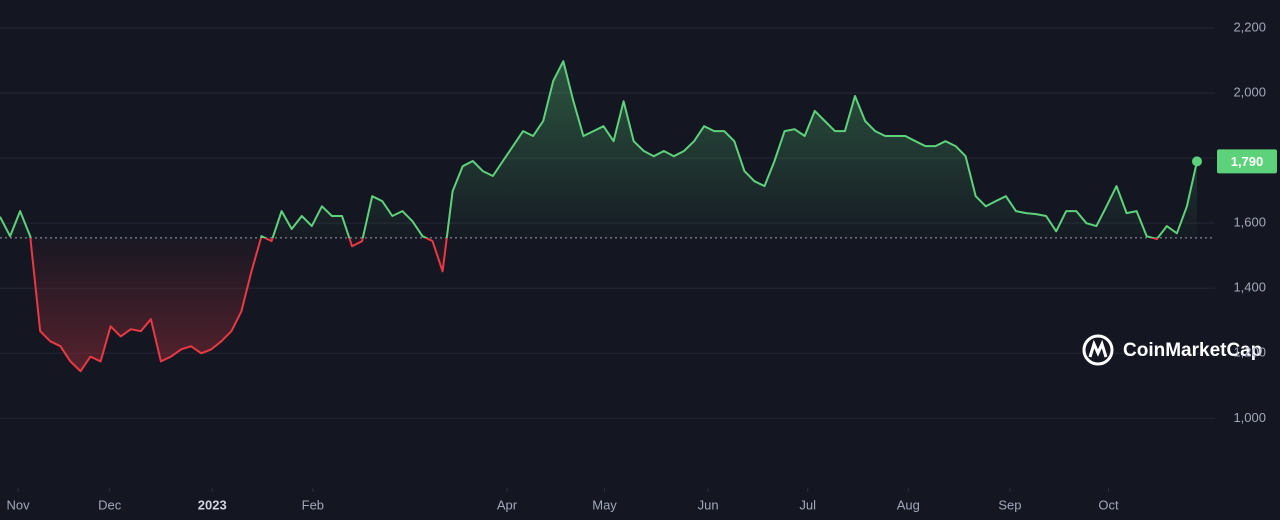 The image size is (1280, 520). What do you see at coordinates (1192, 350) in the screenshot?
I see `watermark-text: CoinMarketCap` at bounding box center [1192, 350].